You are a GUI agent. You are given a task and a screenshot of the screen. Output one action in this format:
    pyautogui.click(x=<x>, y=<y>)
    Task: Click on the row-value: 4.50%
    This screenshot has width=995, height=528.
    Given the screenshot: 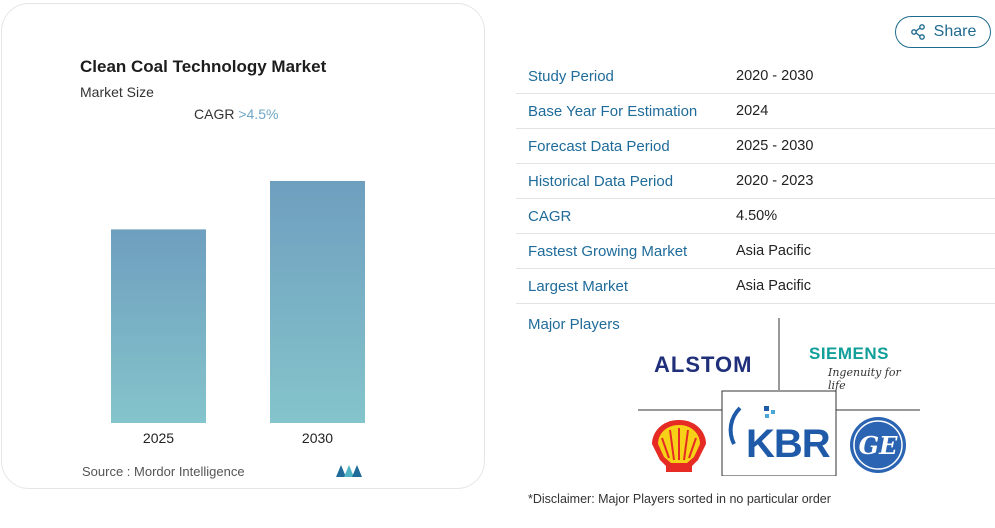 What is the action you would take?
    pyautogui.click(x=757, y=216)
    